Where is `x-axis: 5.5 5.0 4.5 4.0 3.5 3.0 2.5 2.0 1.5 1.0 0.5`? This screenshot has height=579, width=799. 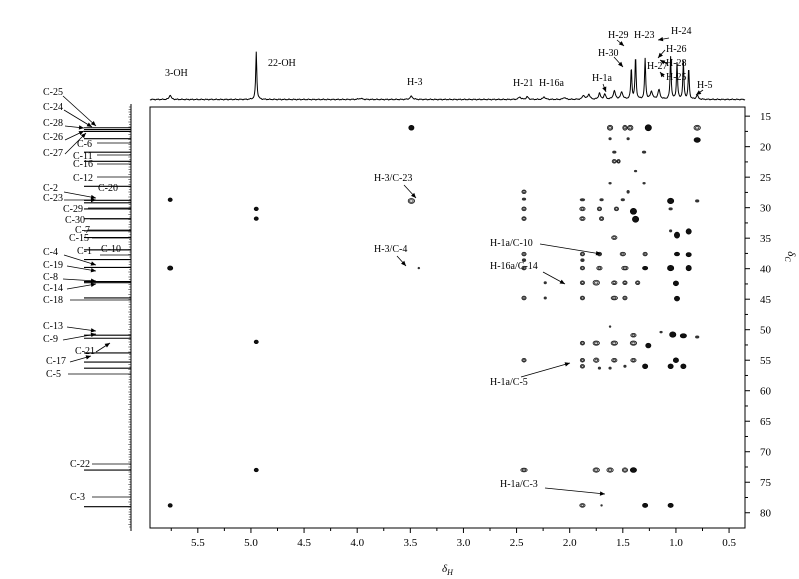 x-axis: 5.5 5.0 4.5 4.0 3.5 3.0 2.5 2.0 1.5 1.0 0.5 is located at coordinates (453, 538).